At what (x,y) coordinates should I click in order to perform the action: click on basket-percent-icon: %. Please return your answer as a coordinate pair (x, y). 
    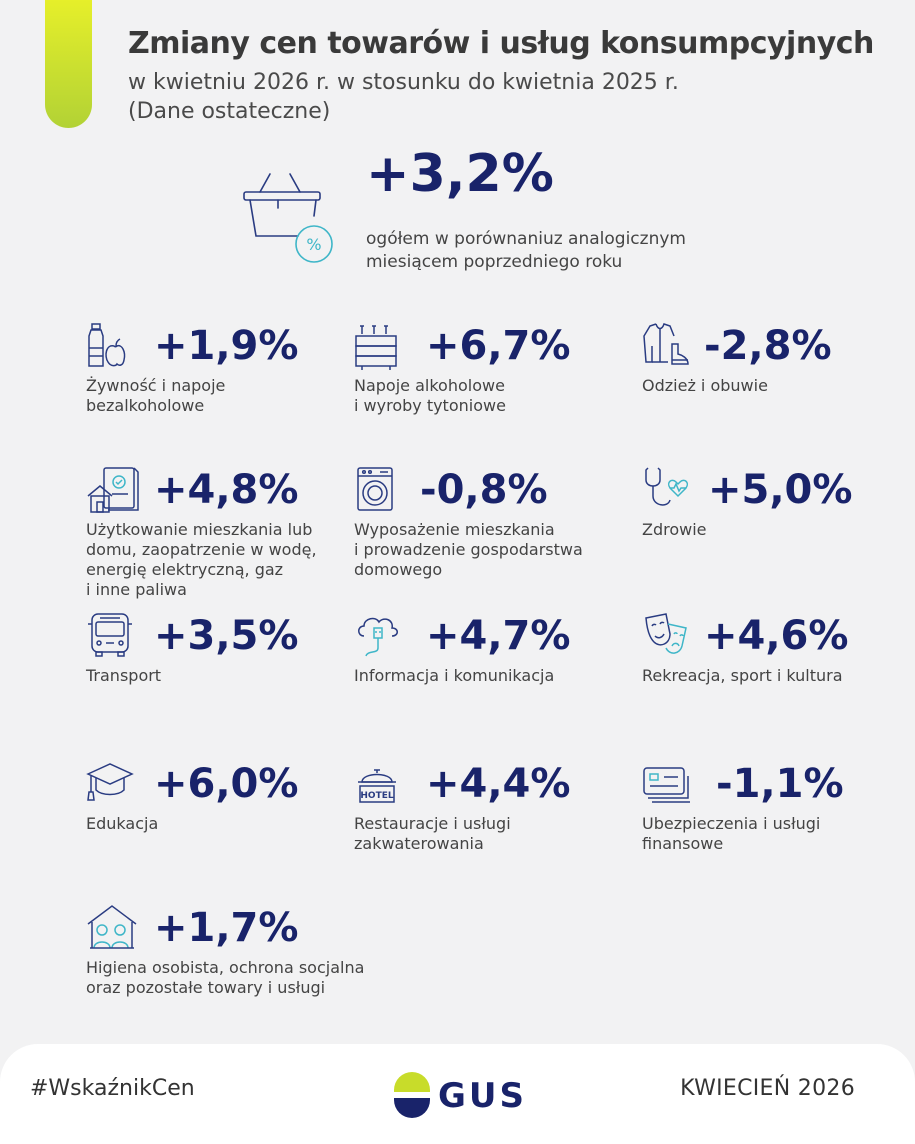
    Looking at the image, I should click on (288, 218).